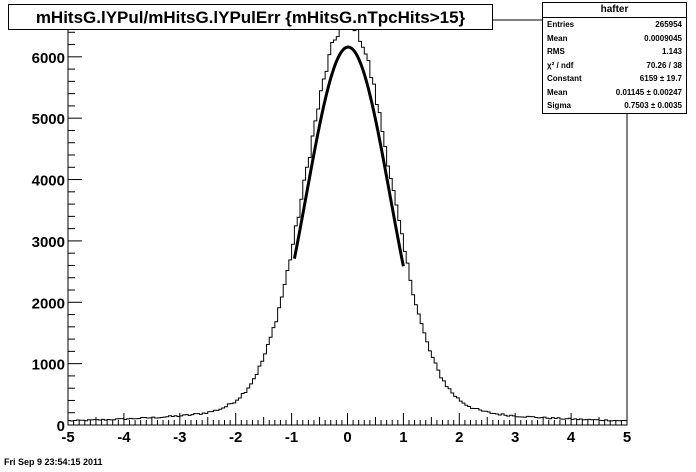  What do you see at coordinates (124, 437) in the screenshot?
I see `x-tick-label: -4` at bounding box center [124, 437].